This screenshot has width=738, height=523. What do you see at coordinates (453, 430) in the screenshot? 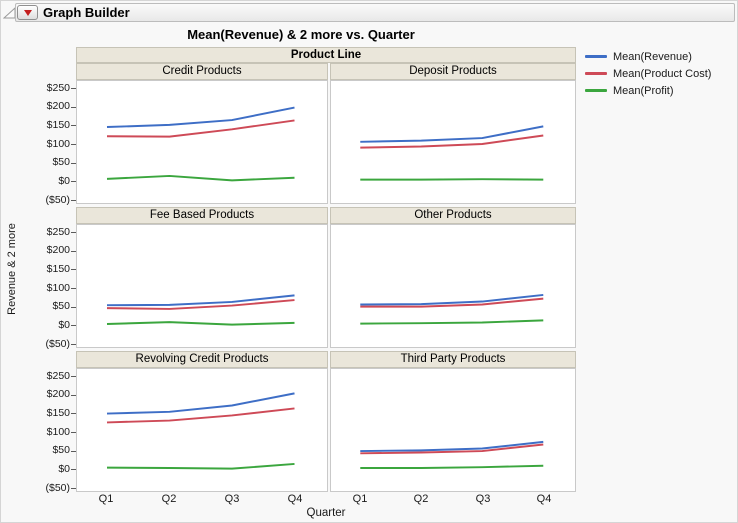
I see `panel-plot-third-party-products` at bounding box center [453, 430].